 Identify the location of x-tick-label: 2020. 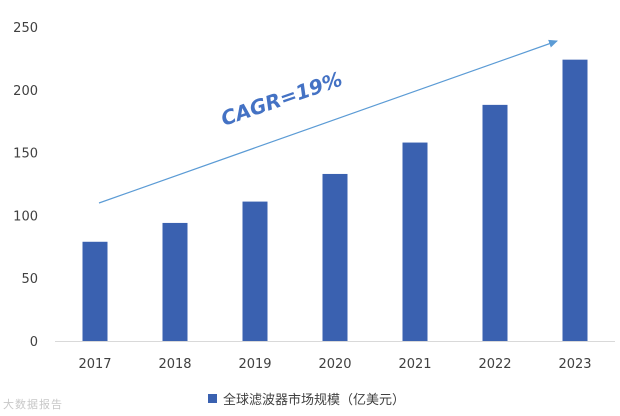
(334, 364).